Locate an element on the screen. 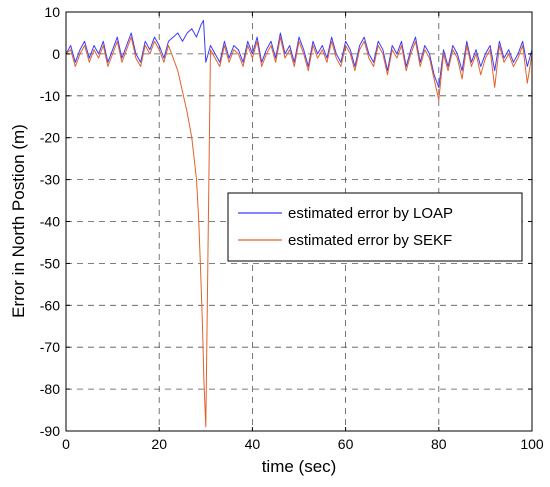  y-tick-label: -60 is located at coordinates (50, 305).